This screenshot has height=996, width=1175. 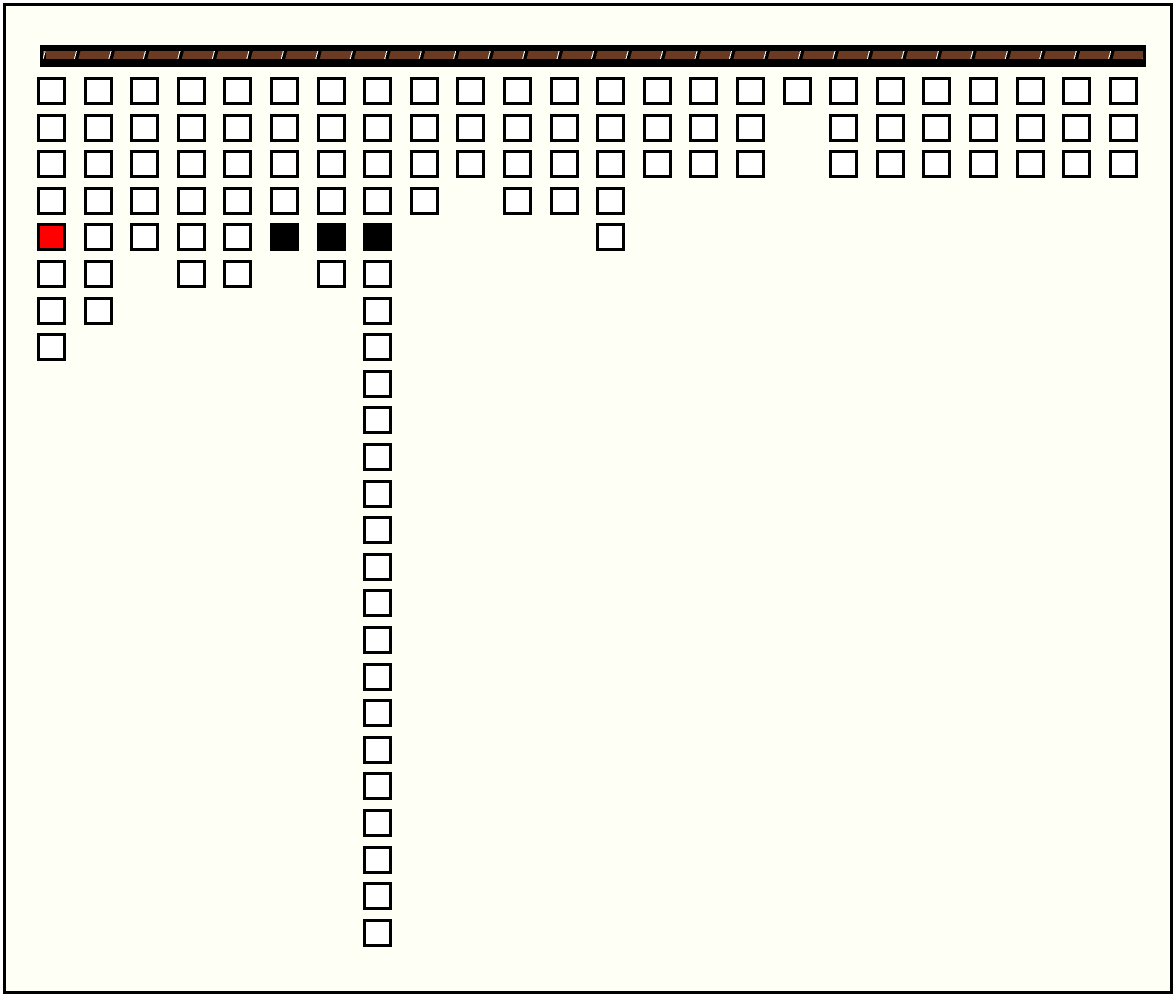 I want to click on grid-cell-black, so click(x=284, y=237).